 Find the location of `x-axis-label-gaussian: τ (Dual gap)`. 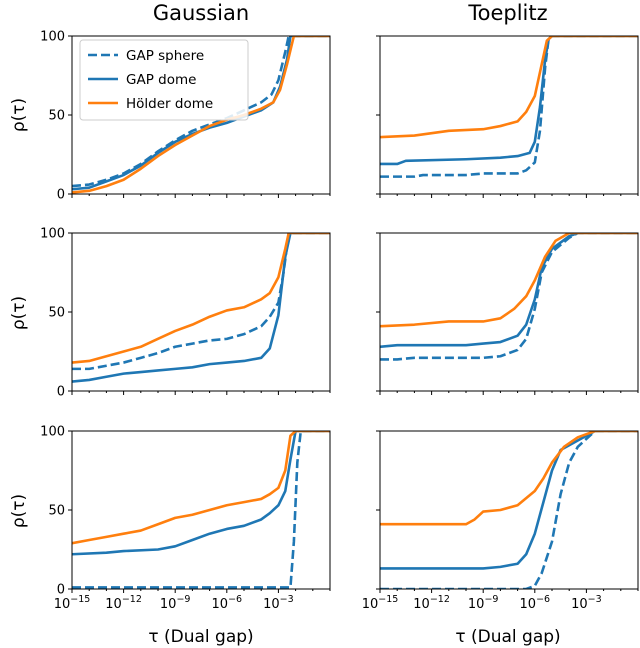

x-axis-label-gaussian: τ (Dual gap) is located at coordinates (200, 637).